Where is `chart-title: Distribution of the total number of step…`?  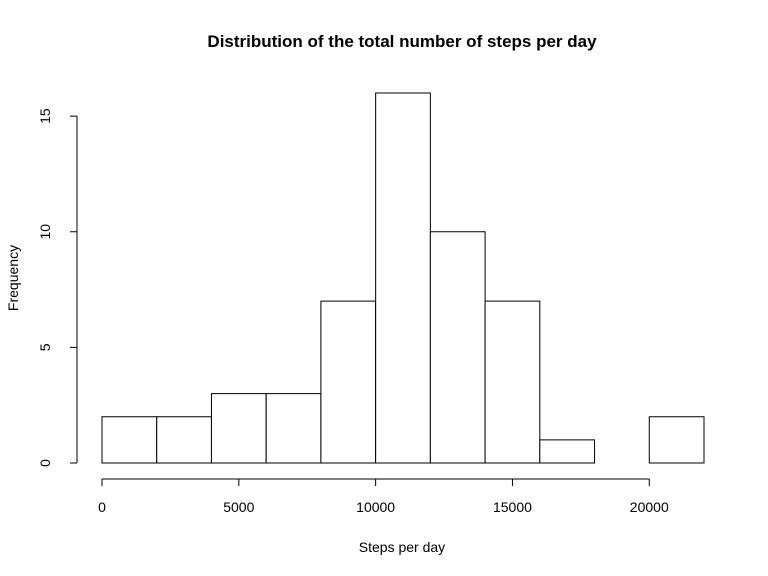
chart-title: Distribution of the total number of step… is located at coordinates (402, 41).